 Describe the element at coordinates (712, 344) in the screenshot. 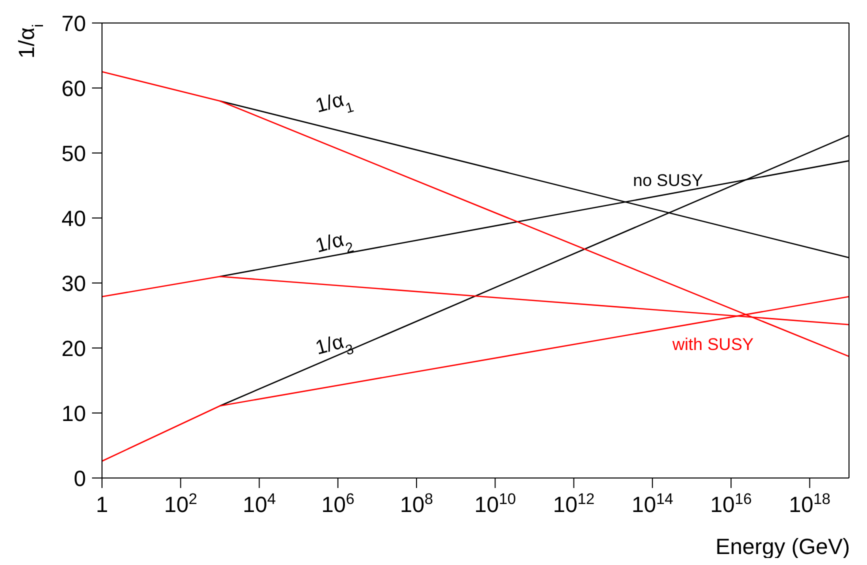

I see `annotation: with SUSY` at that location.